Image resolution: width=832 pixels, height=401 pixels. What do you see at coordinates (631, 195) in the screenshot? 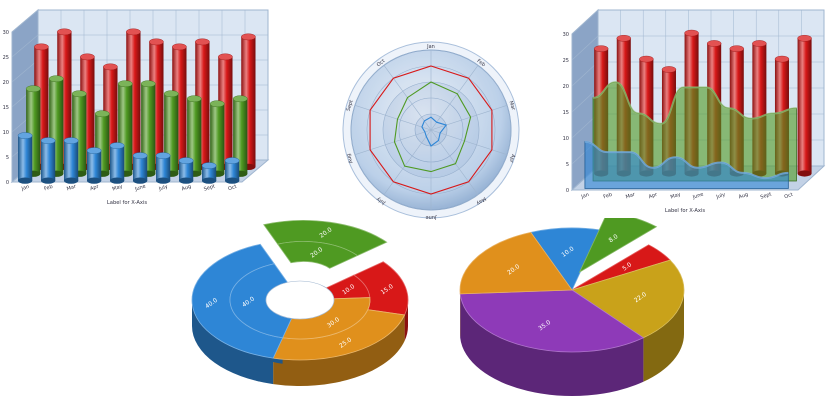
I see `x-tick-label: Mar` at bounding box center [631, 195].